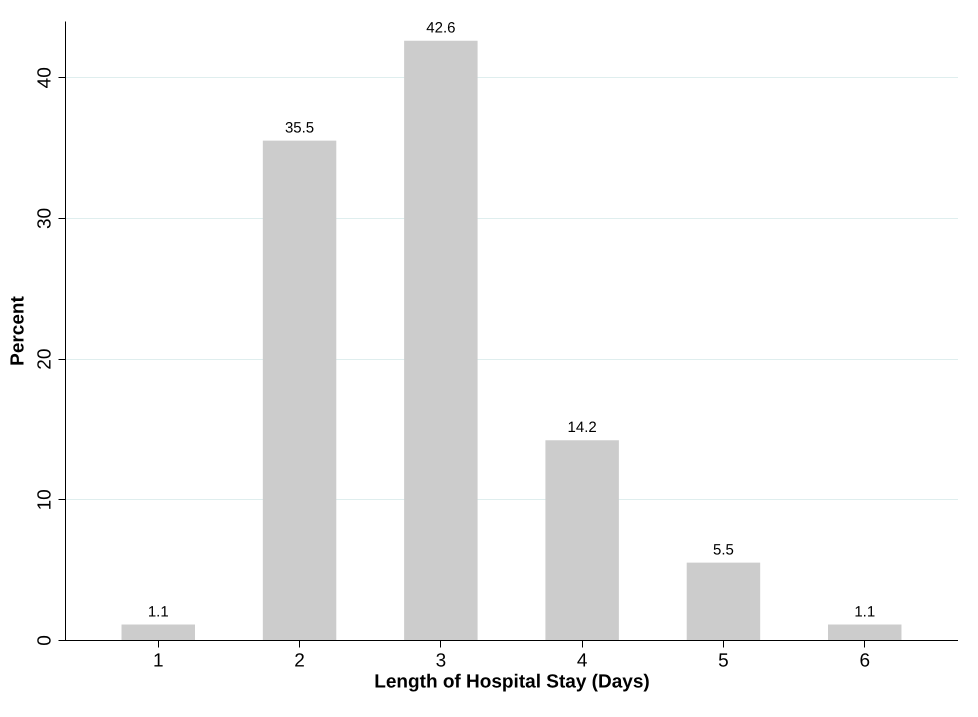 The height and width of the screenshot is (717, 978). Describe the element at coordinates (864, 661) in the screenshot. I see `x-tick-label: 6` at that location.